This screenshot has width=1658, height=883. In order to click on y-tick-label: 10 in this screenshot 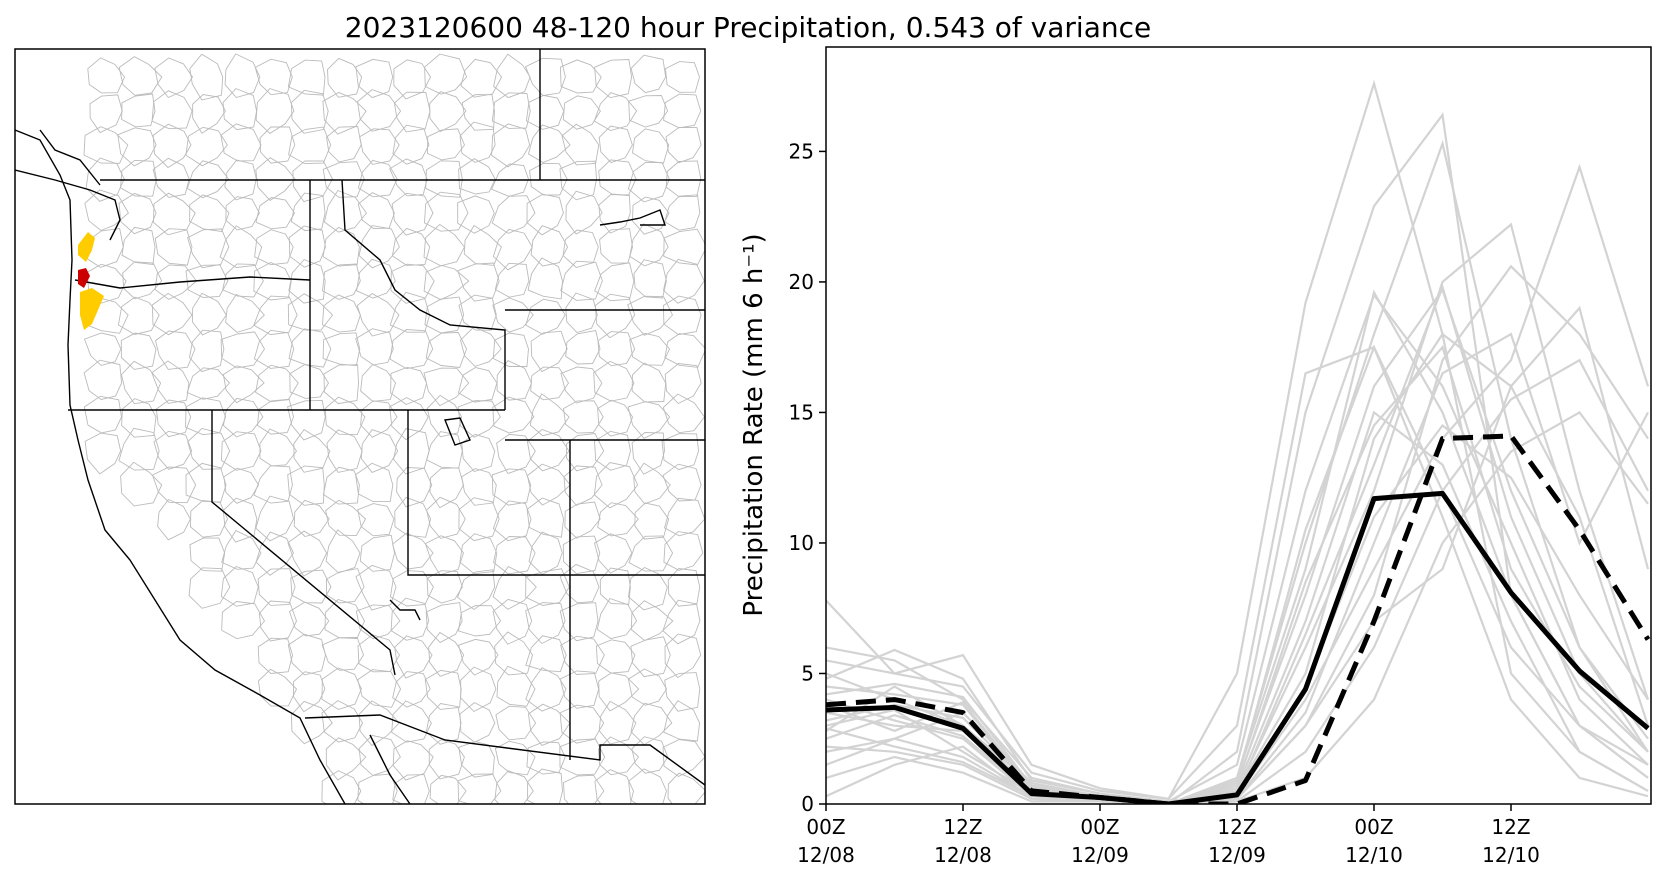, I will do `click(801, 543)`.